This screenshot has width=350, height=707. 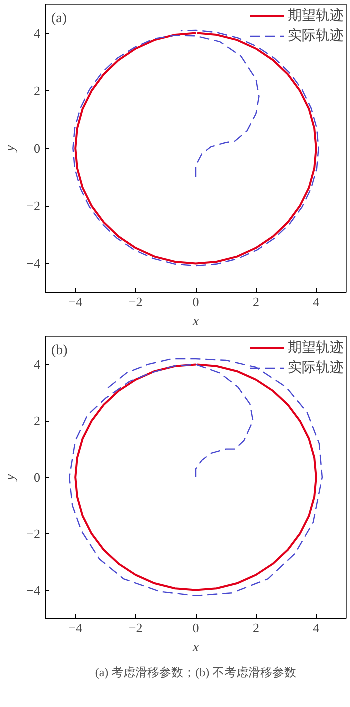 What do you see at coordinates (60, 19) in the screenshot?
I see `annotation: (a)` at bounding box center [60, 19].